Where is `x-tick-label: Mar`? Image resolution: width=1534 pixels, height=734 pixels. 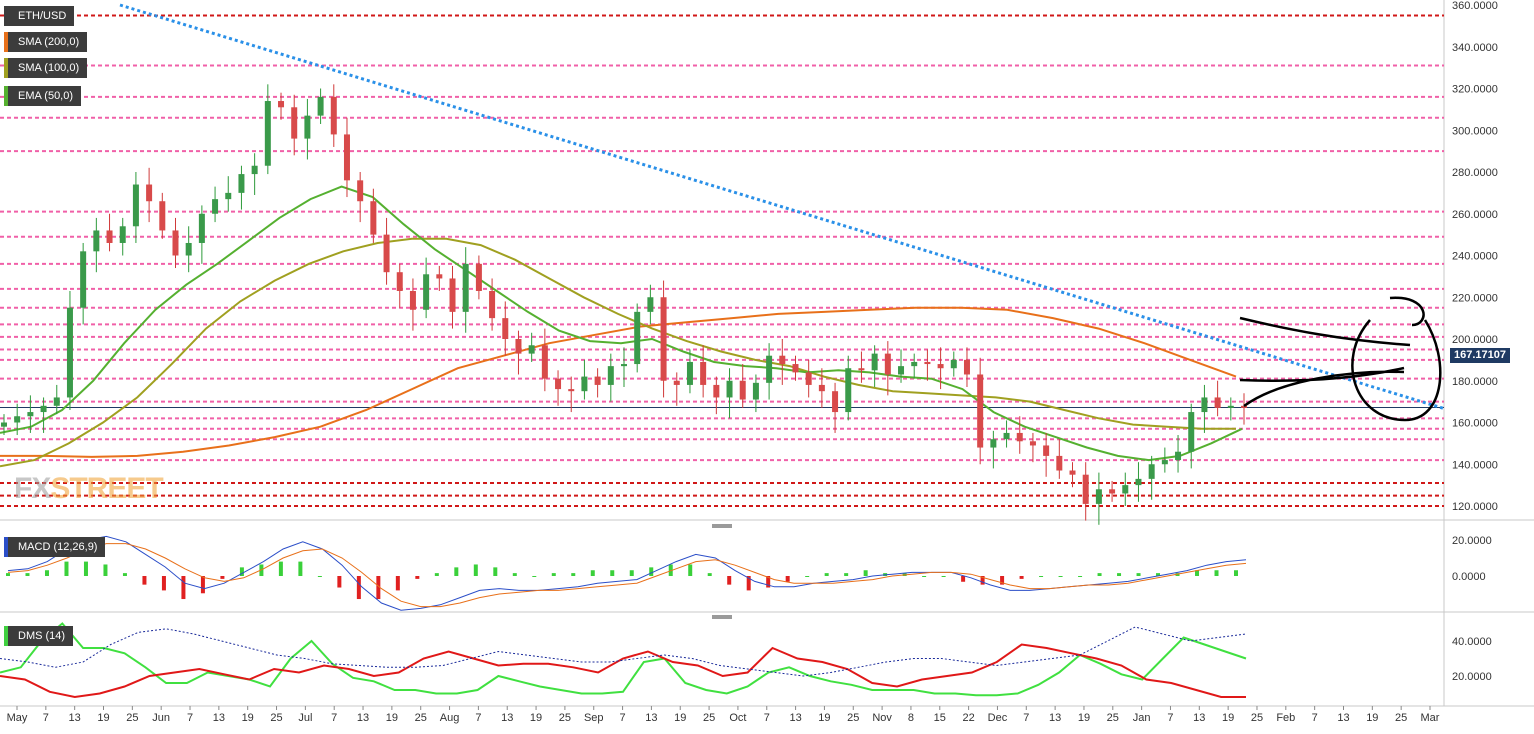
x-tick-label: Mar is located at coordinates (1430, 718).